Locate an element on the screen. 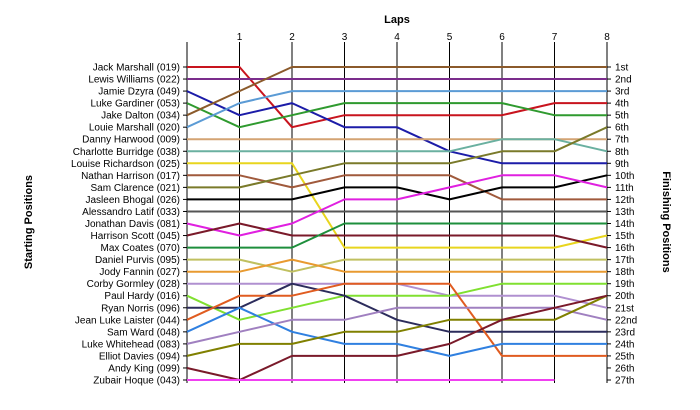 The width and height of the screenshot is (700, 410). lap-tick-label-1: 1 is located at coordinates (240, 37).